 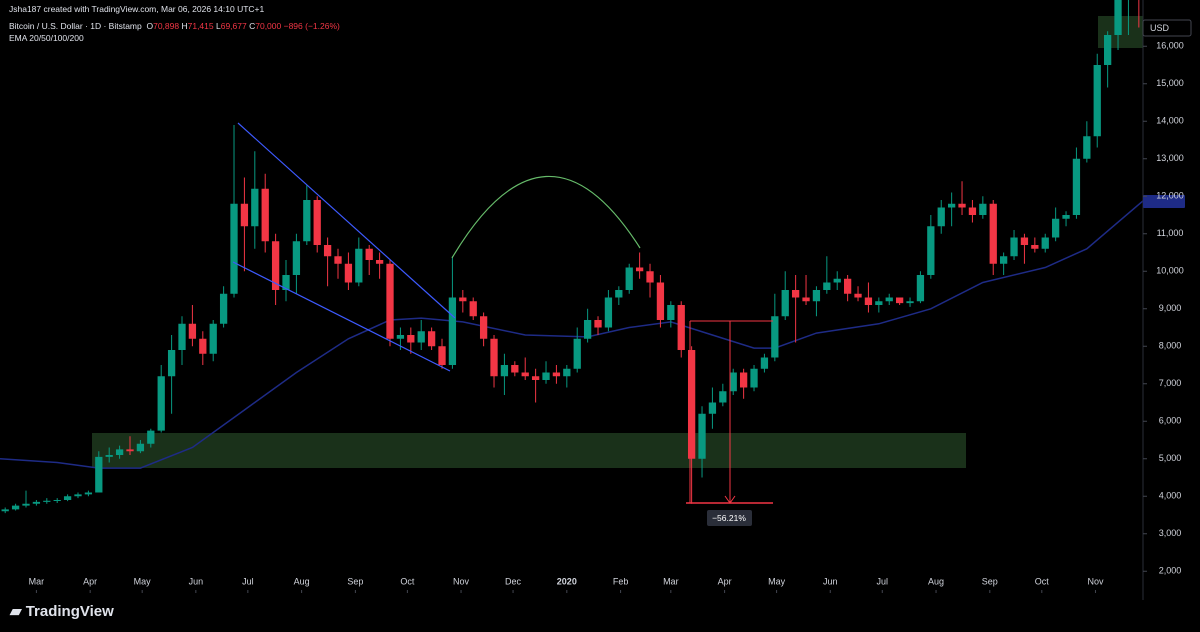 What do you see at coordinates (1170, 421) in the screenshot?
I see `y-tick-label: 6,000` at bounding box center [1170, 421].